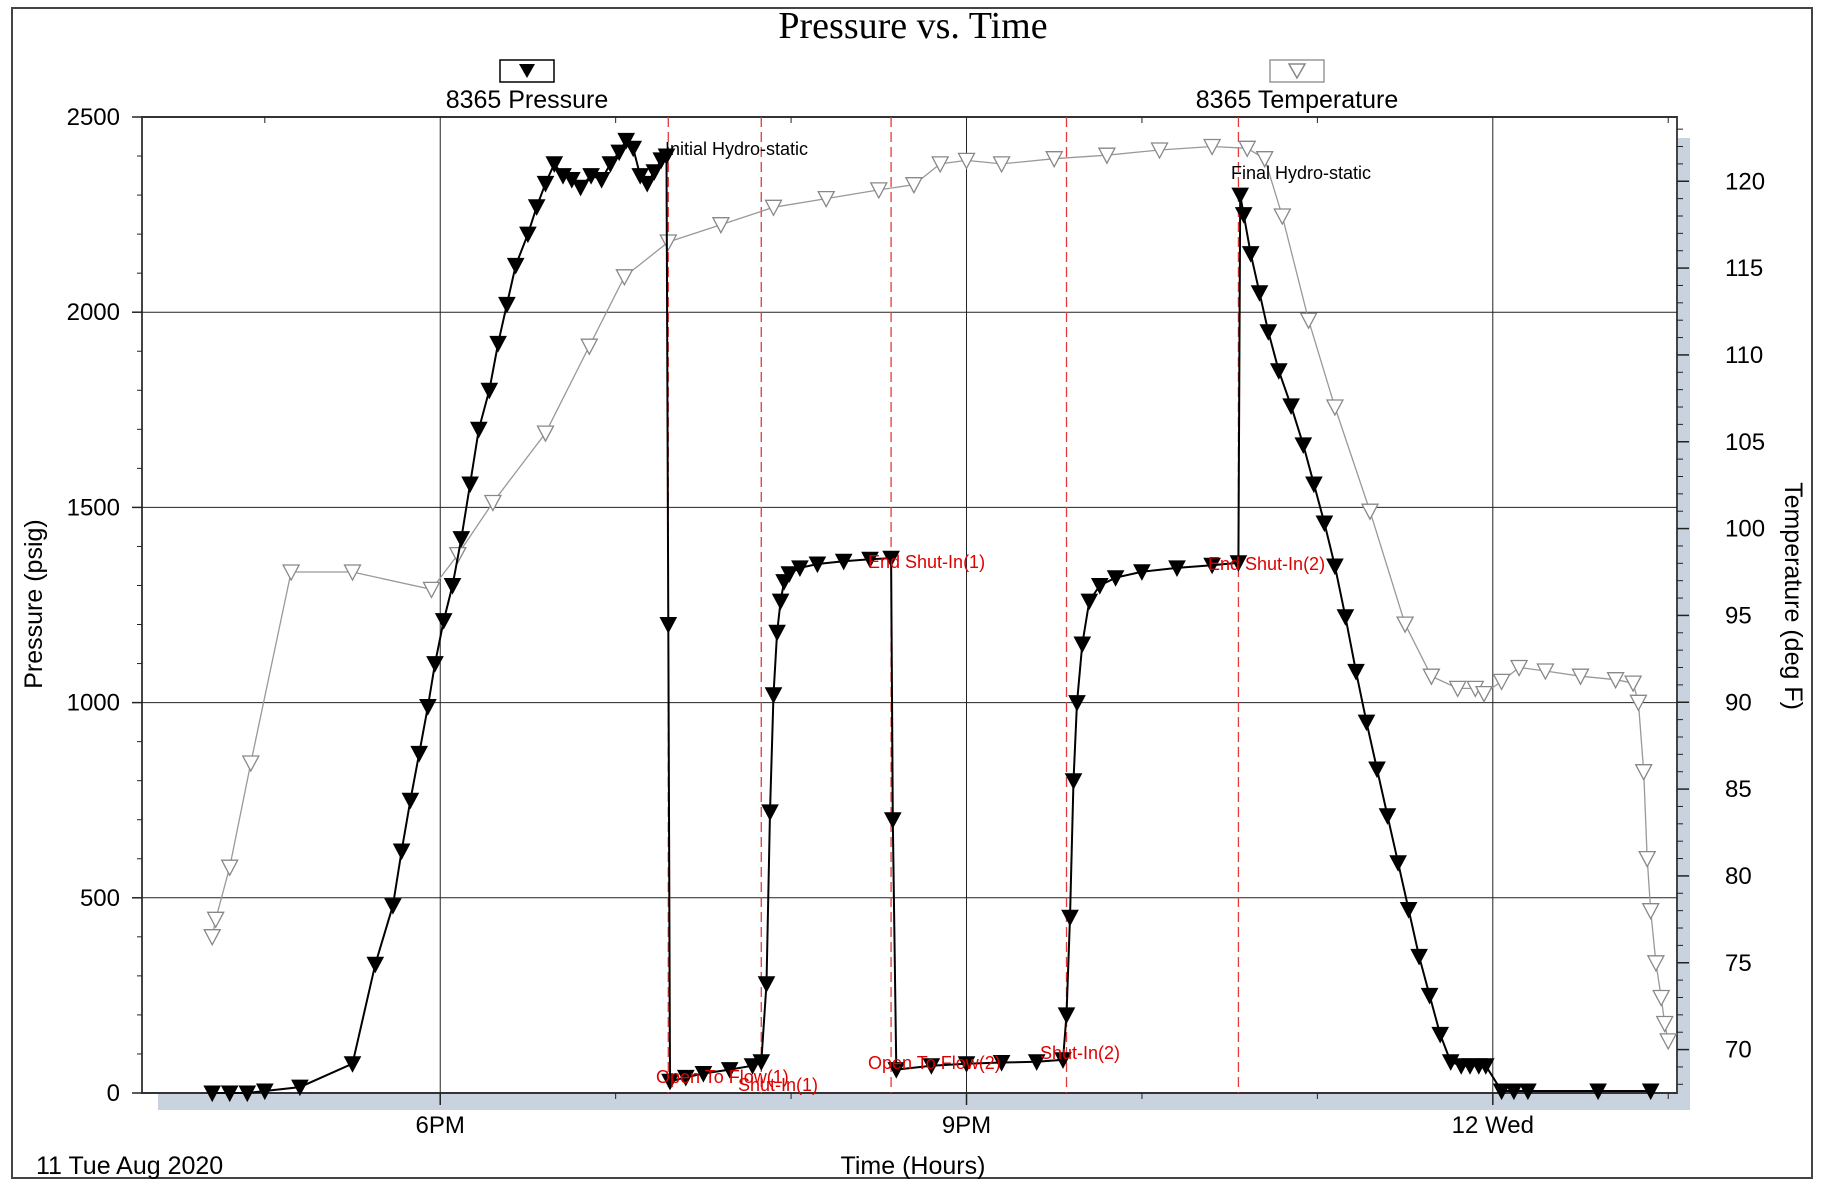  What do you see at coordinates (1738, 1050) in the screenshot?
I see `y2-tick-label: 70` at bounding box center [1738, 1050].